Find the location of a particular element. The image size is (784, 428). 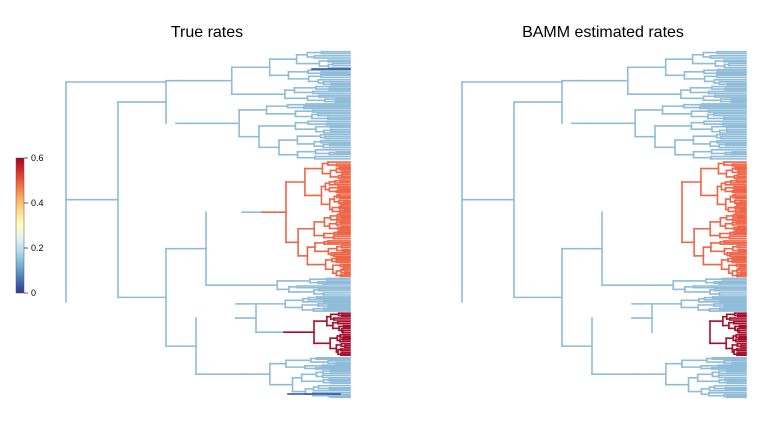

panel-title-true: True rates is located at coordinates (207, 32).